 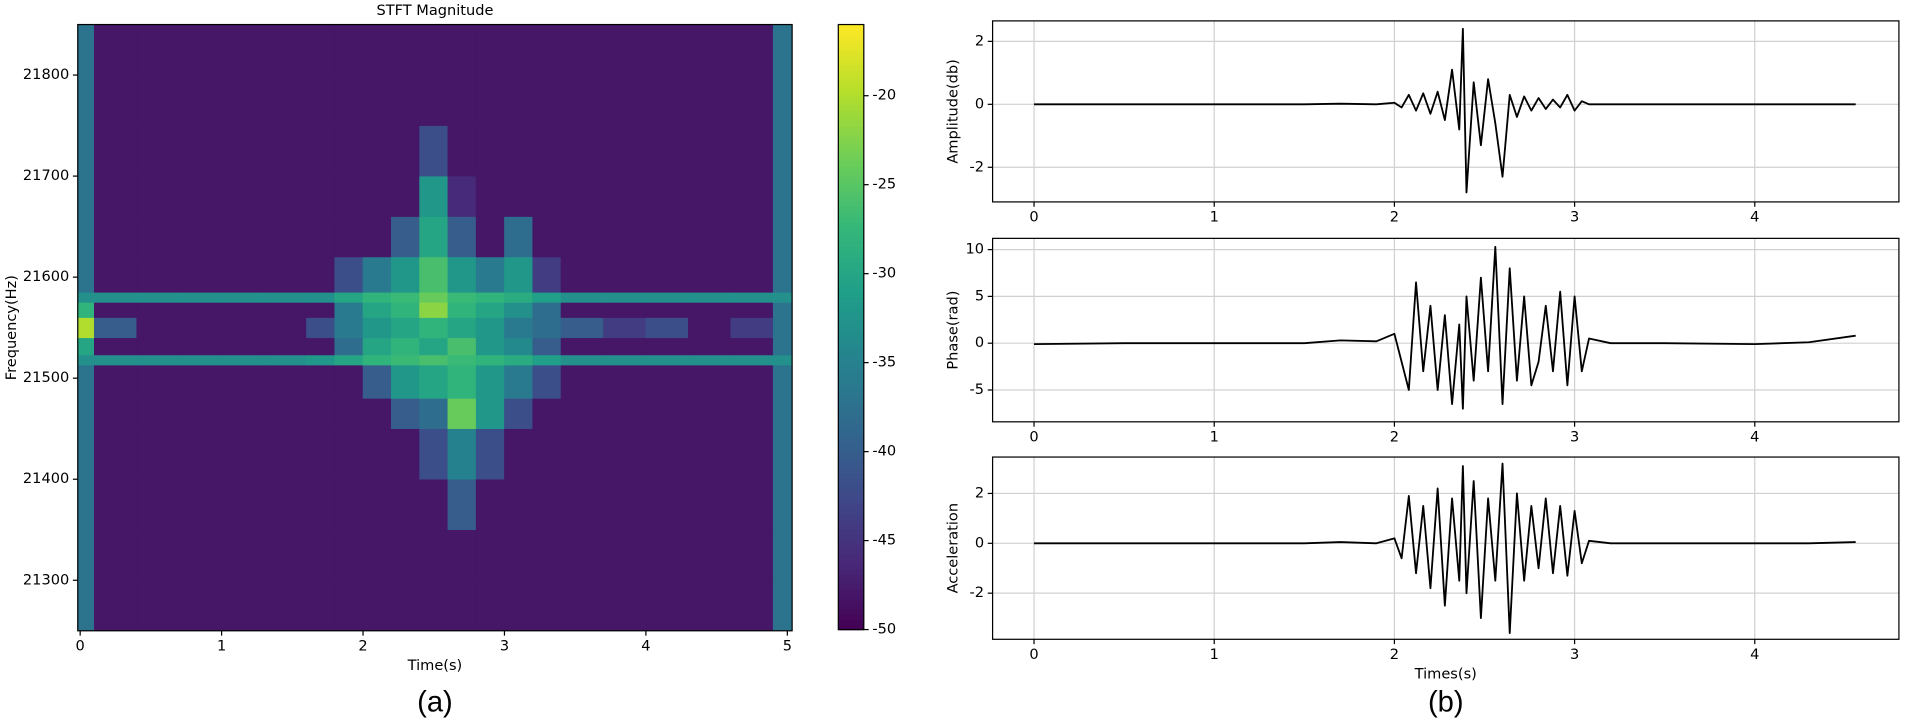 What do you see at coordinates (1445, 110) in the screenshot?
I see `data-line` at bounding box center [1445, 110].